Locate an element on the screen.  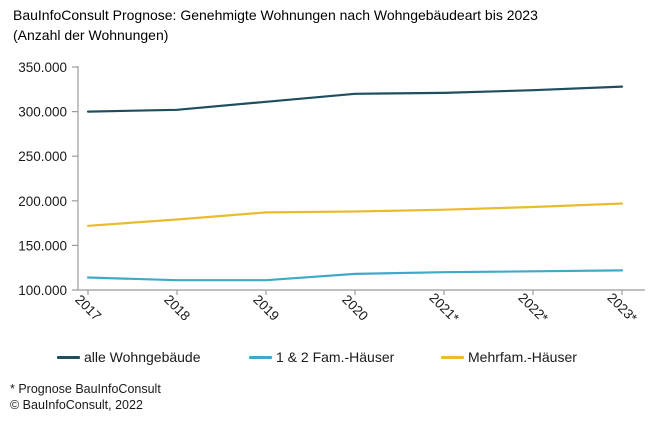
legend-label: 1 & 2 Fam.-Häuser is located at coordinates (335, 357).